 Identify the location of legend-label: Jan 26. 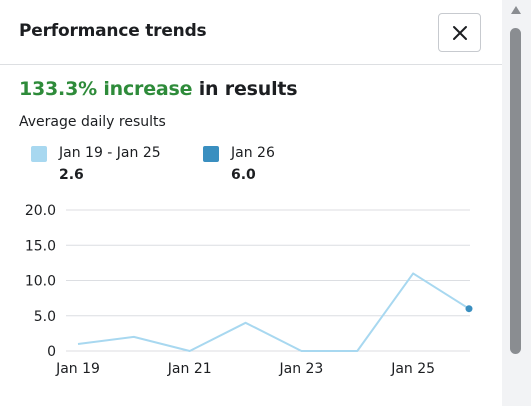
(253, 153).